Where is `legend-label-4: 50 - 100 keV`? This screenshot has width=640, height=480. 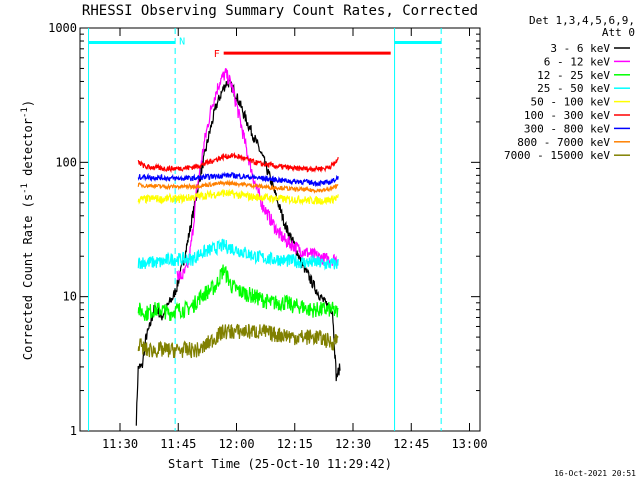
legend-label-4: 50 - 100 keV is located at coordinates (571, 102).